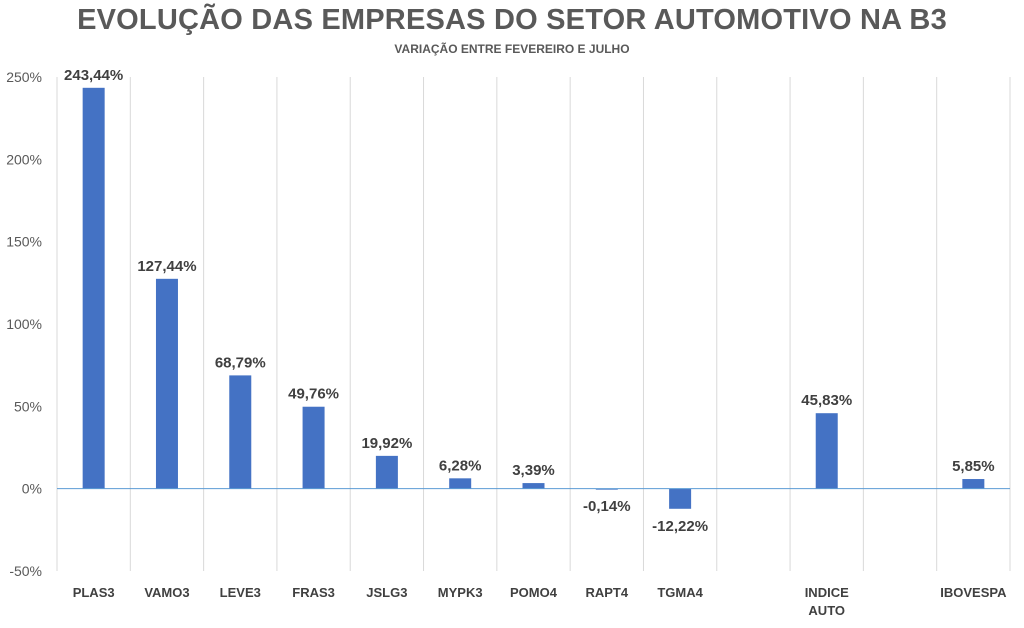 Image resolution: width=1024 pixels, height=628 pixels. Describe the element at coordinates (166, 266) in the screenshot. I see `data-label: 127,44%` at that location.